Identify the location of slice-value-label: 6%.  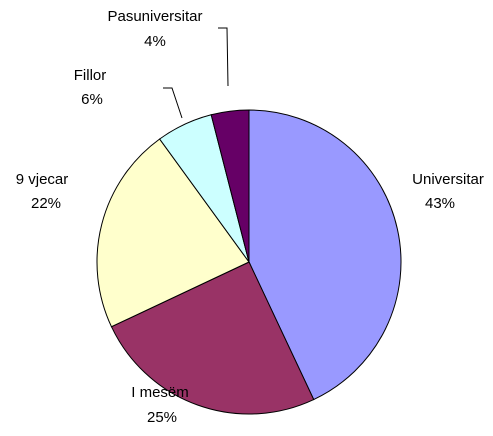
(92, 99).